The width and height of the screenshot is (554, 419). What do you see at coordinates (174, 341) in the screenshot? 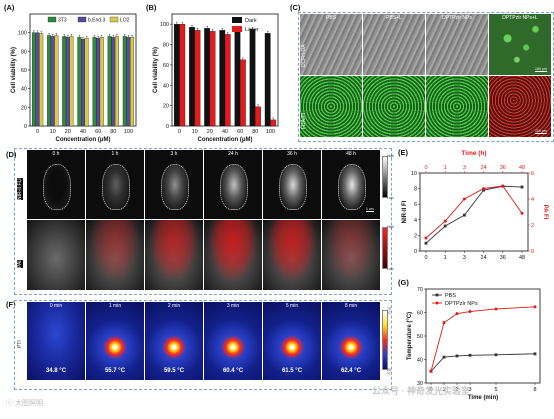
I see `thermal-tile: 2 min 59.5 °C` at bounding box center [174, 341].